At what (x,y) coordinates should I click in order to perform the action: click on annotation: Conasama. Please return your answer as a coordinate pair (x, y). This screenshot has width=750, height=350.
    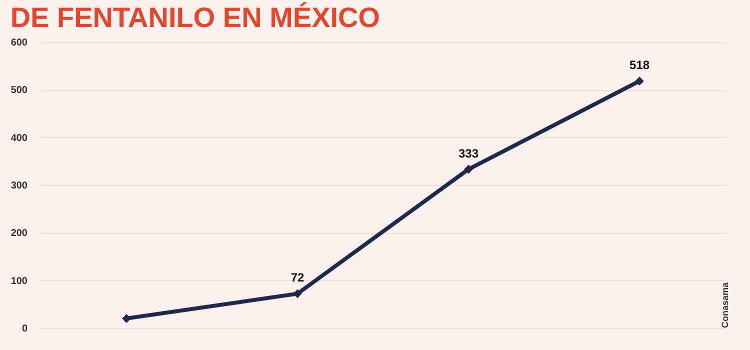
    Looking at the image, I should click on (725, 304).